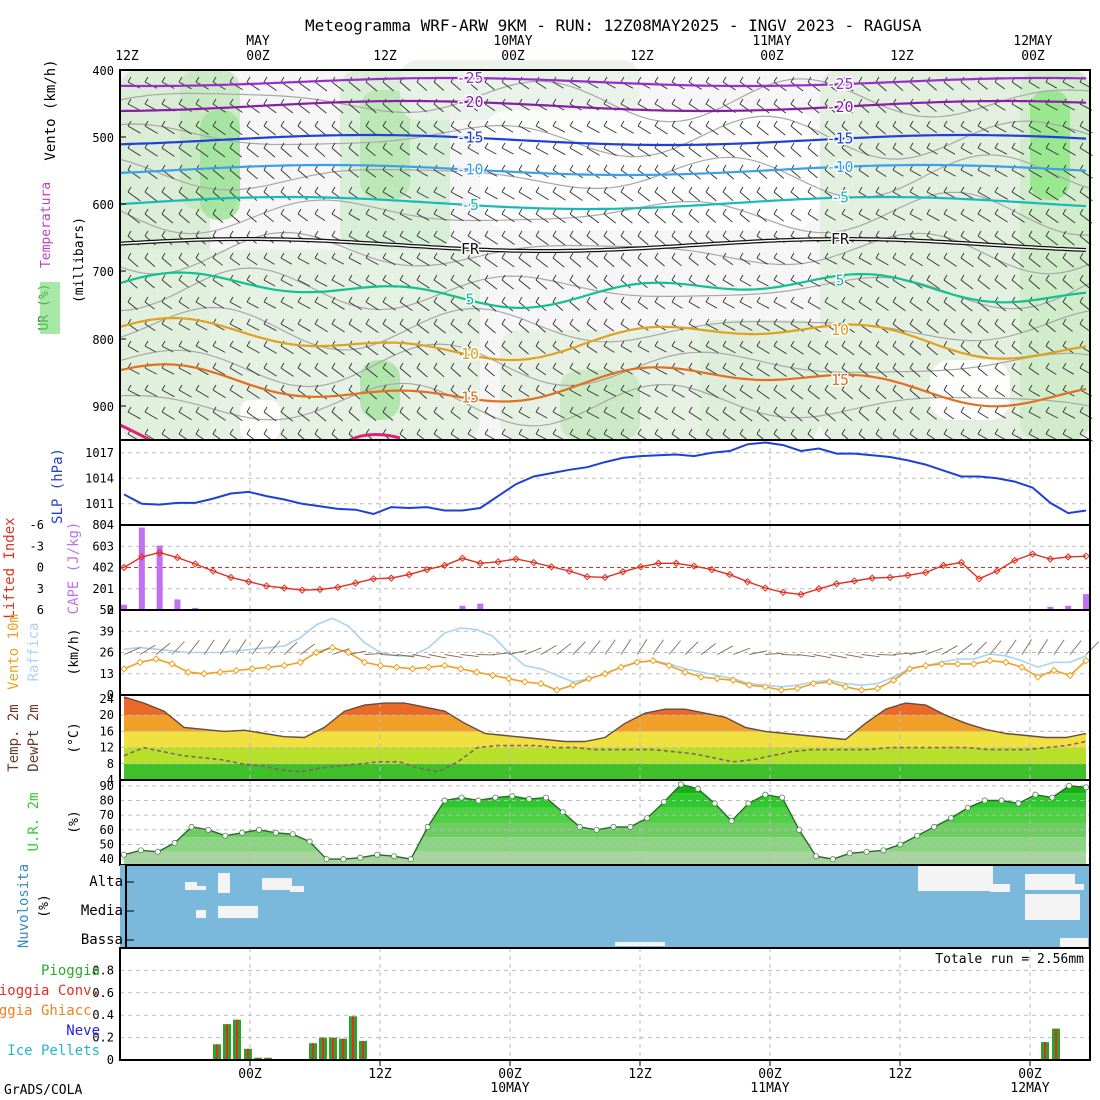 This screenshot has width=1100, height=1100. What do you see at coordinates (110, 780) in the screenshot?
I see `y-tick-label: 4` at bounding box center [110, 780].